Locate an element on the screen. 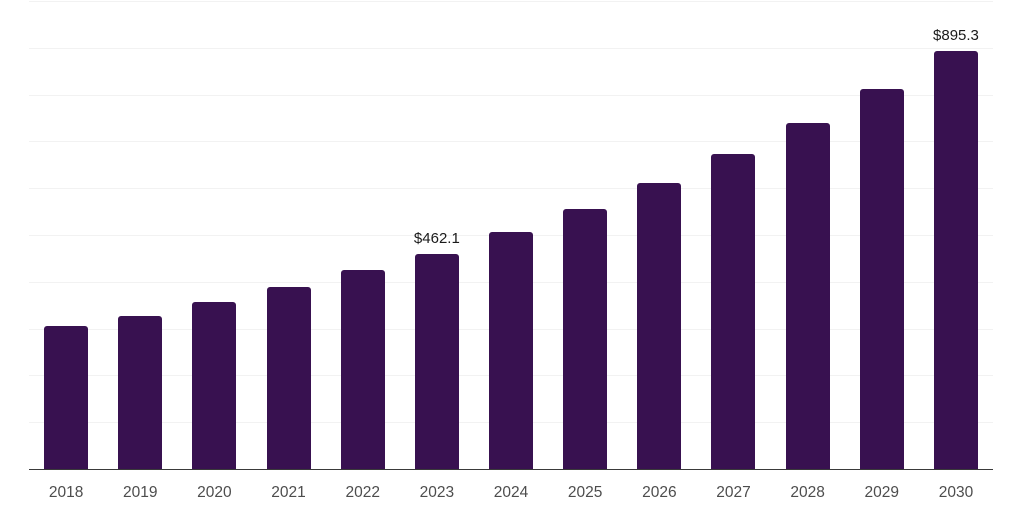  x-tick-2024: 2024 is located at coordinates (511, 492).